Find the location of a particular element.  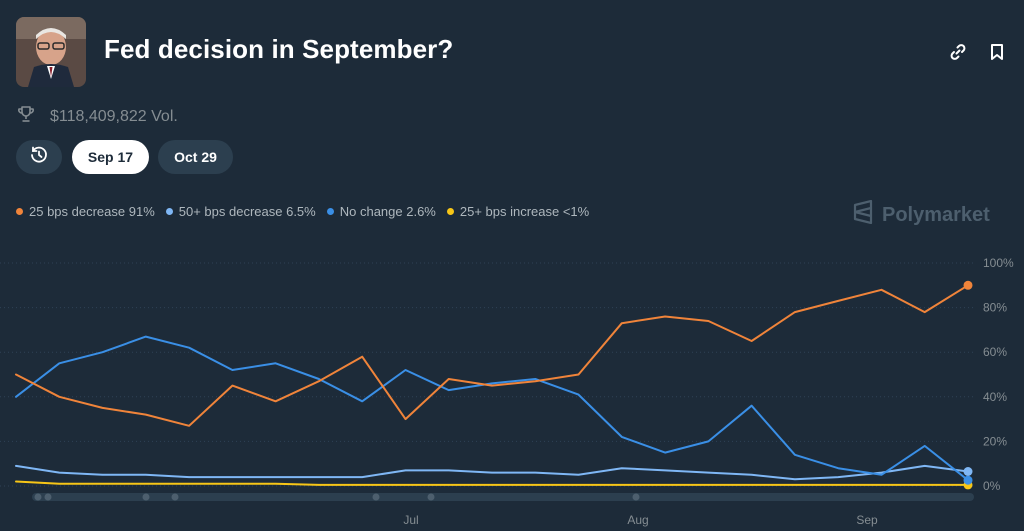

polymarket-logo-icon is located at coordinates (863, 214).